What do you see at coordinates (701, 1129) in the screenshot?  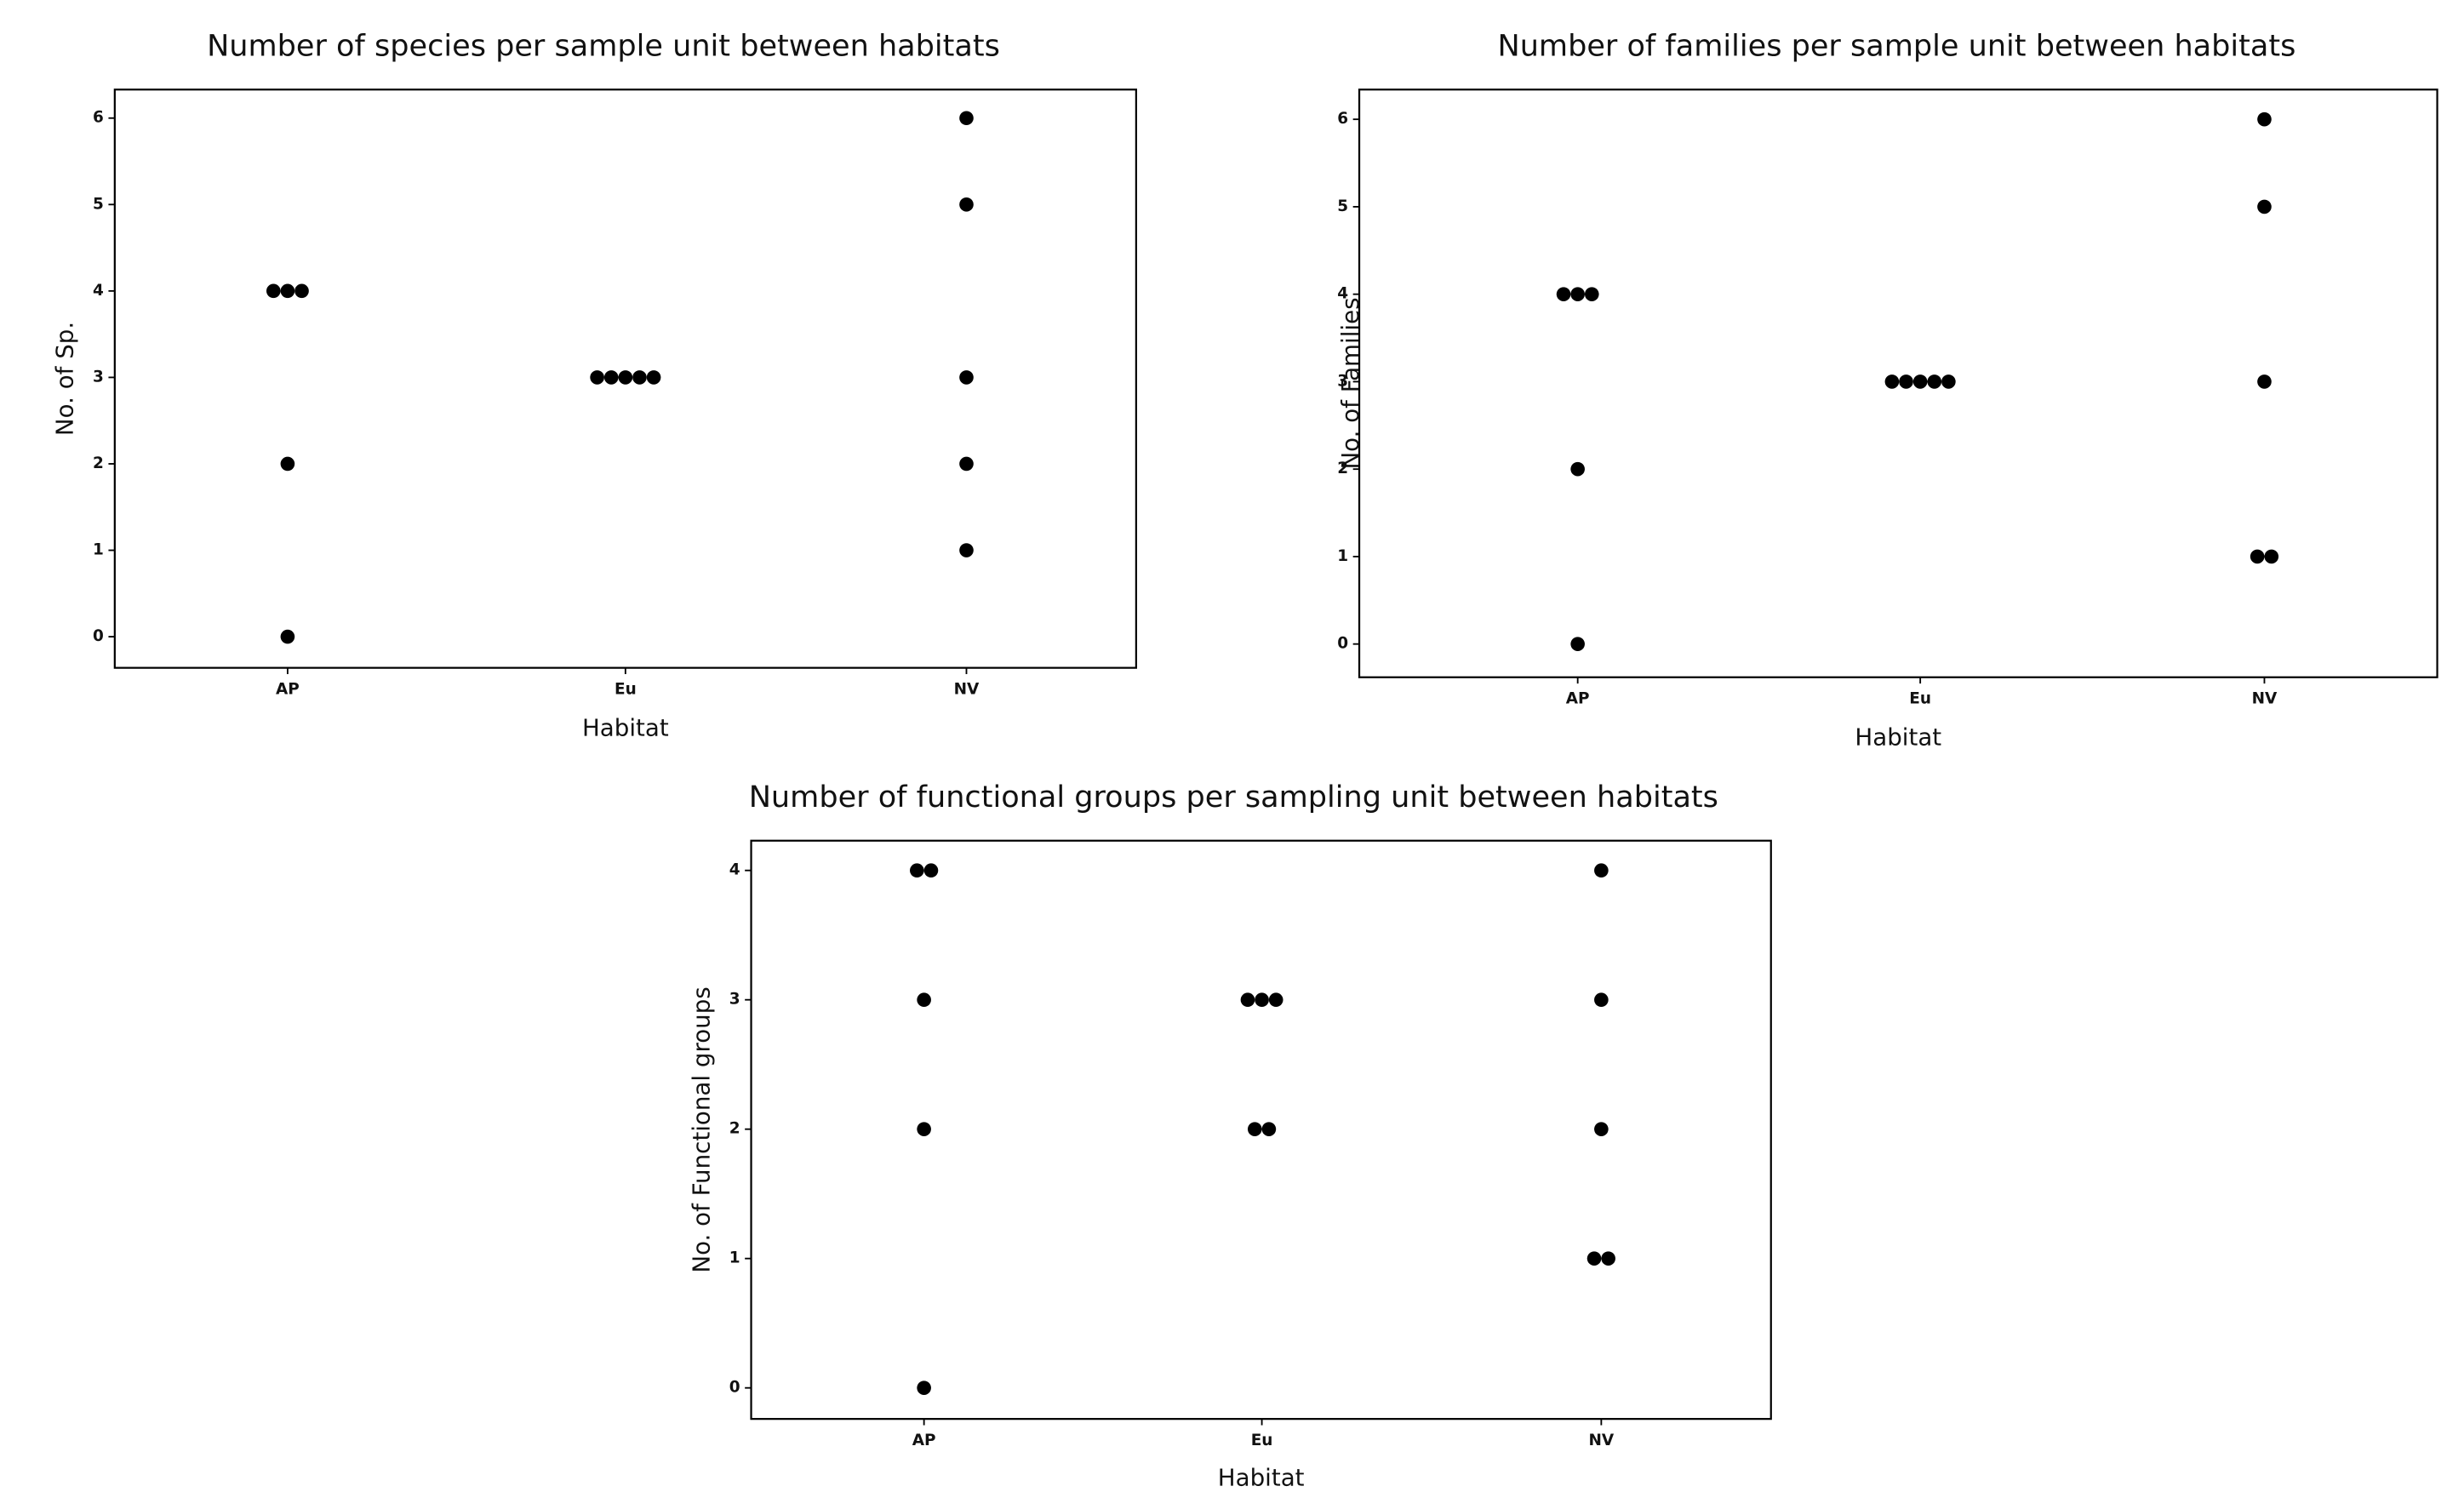 I see `y-axis-label: No. of Functional groups` at bounding box center [701, 1129].